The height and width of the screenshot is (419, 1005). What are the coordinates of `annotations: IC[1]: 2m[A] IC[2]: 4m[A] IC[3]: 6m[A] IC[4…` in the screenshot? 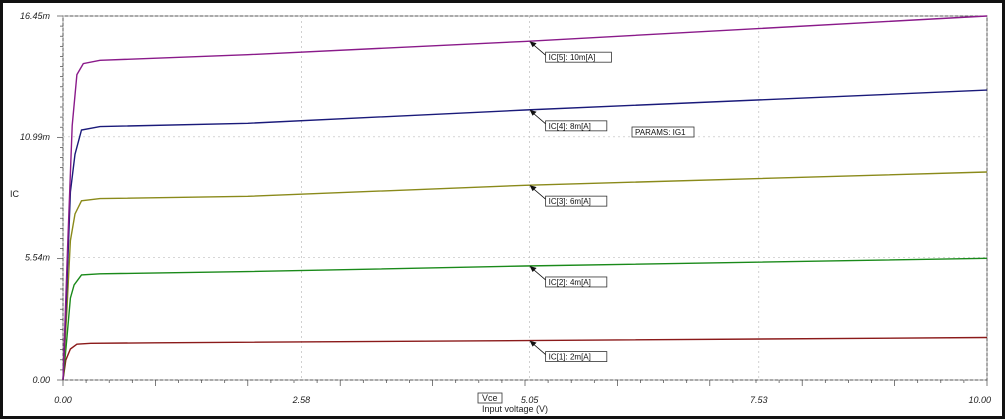 It's located at (570, 201).